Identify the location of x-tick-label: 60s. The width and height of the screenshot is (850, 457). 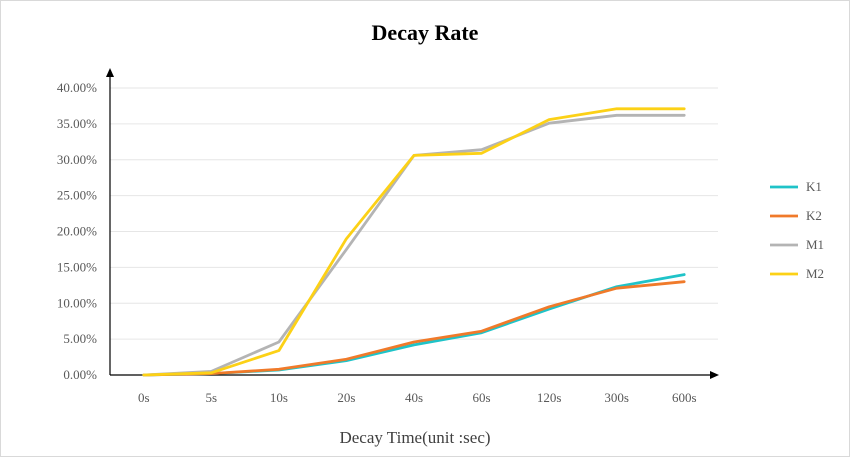
(482, 397).